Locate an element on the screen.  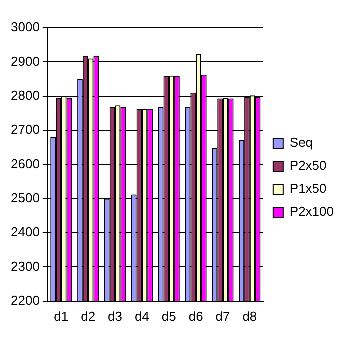
x-tick-label: d3 is located at coordinates (115, 316).